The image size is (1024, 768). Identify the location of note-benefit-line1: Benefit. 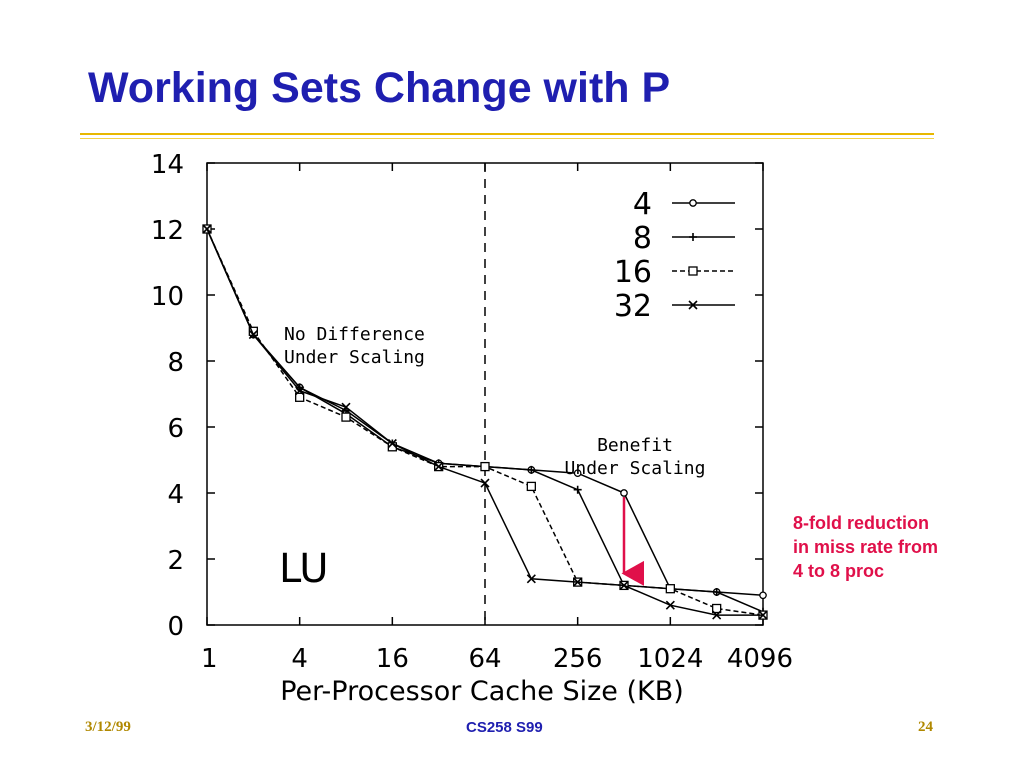
(635, 445).